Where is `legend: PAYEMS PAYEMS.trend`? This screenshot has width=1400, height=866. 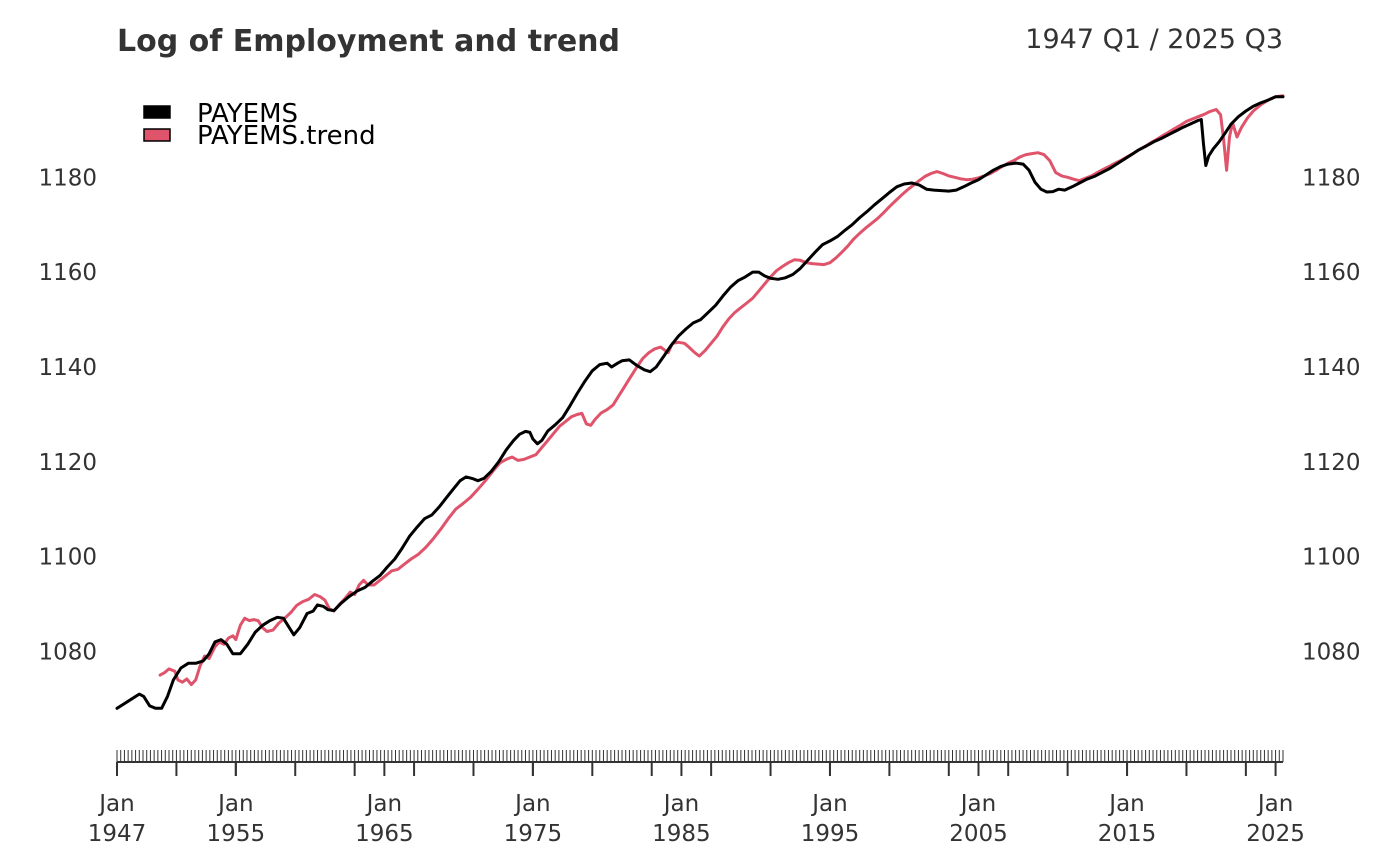
legend: PAYEMS PAYEMS.trend is located at coordinates (259, 125).